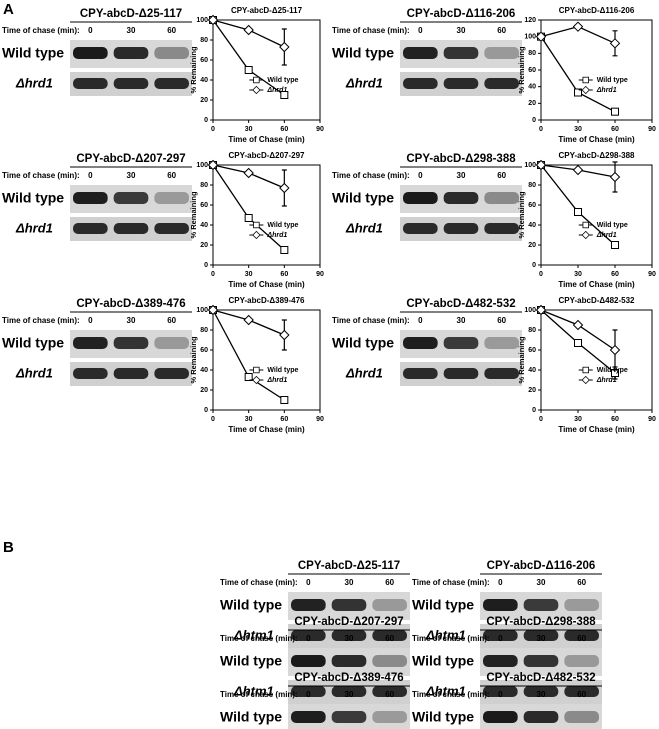 This screenshot has width=659, height=729. Describe the element at coordinates (530, 165) in the screenshot. I see `y-tick-label: 100` at that location.